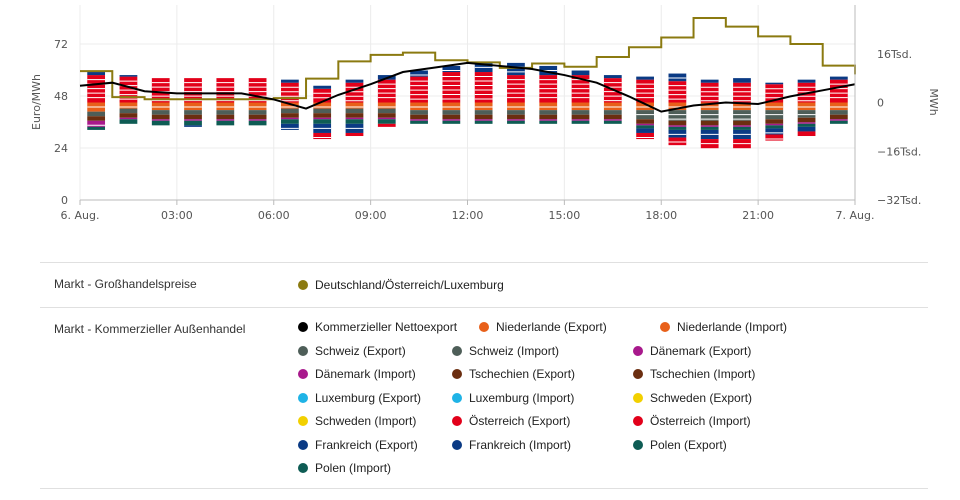  Describe the element at coordinates (522, 374) in the screenshot. I see `legend-item-label: Tschechien (Export)` at that location.